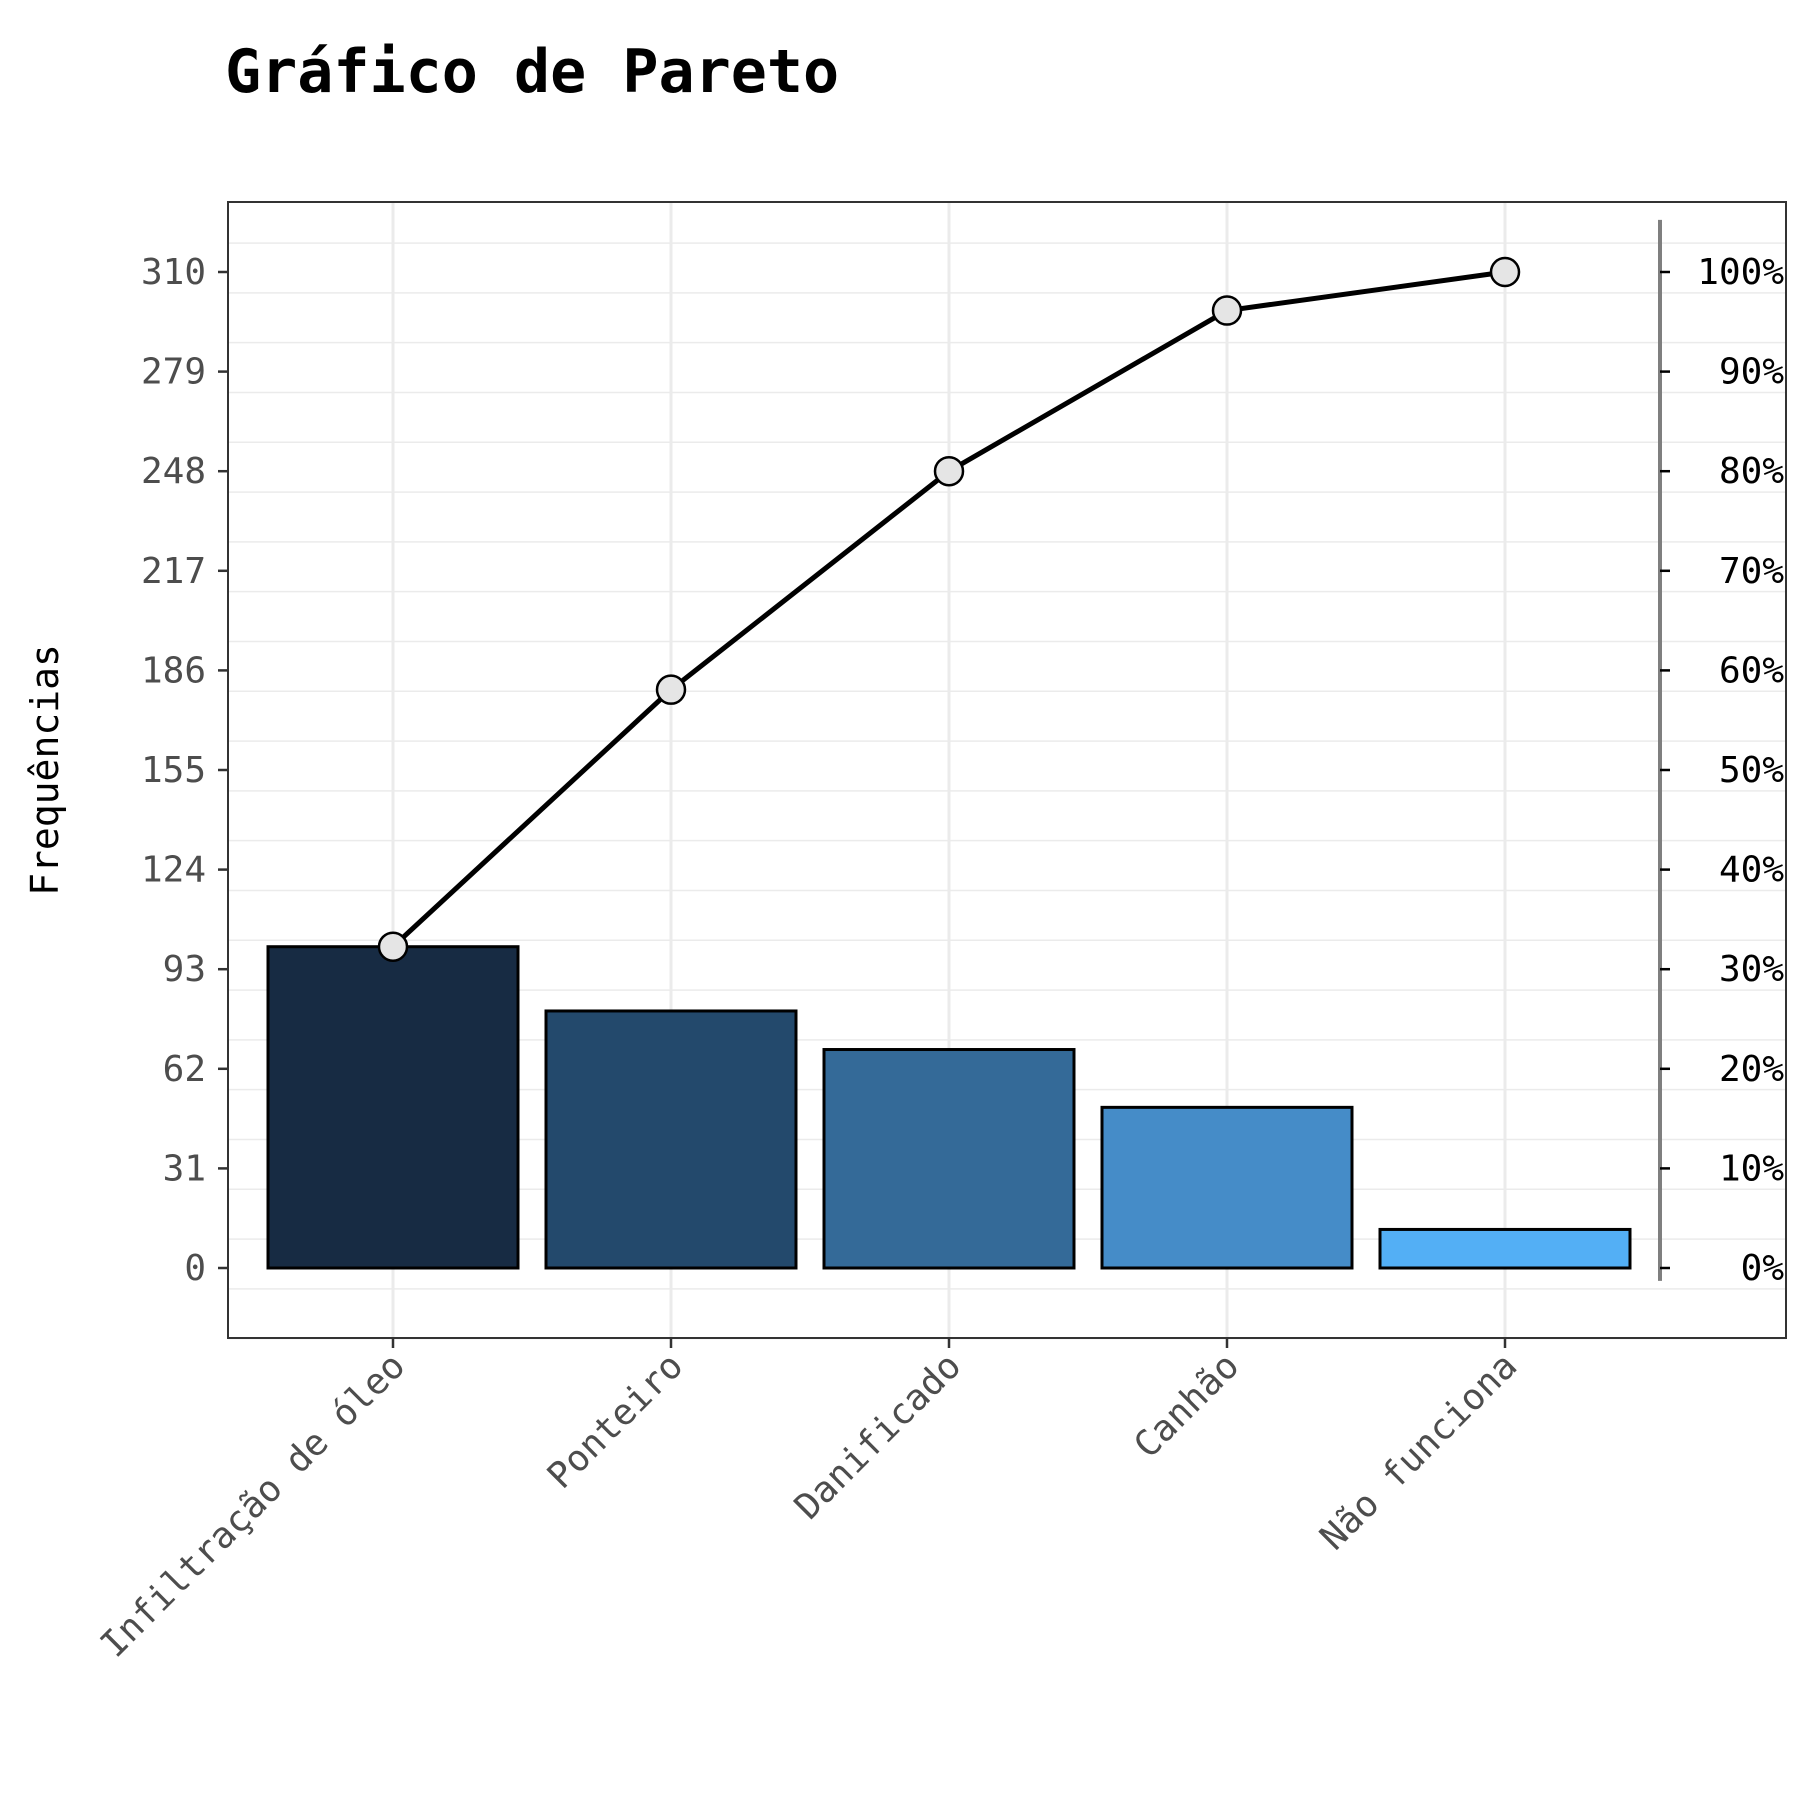  Describe the element at coordinates (1751, 870) in the screenshot. I see `secondary-axis-tick-label: 40%` at that location.